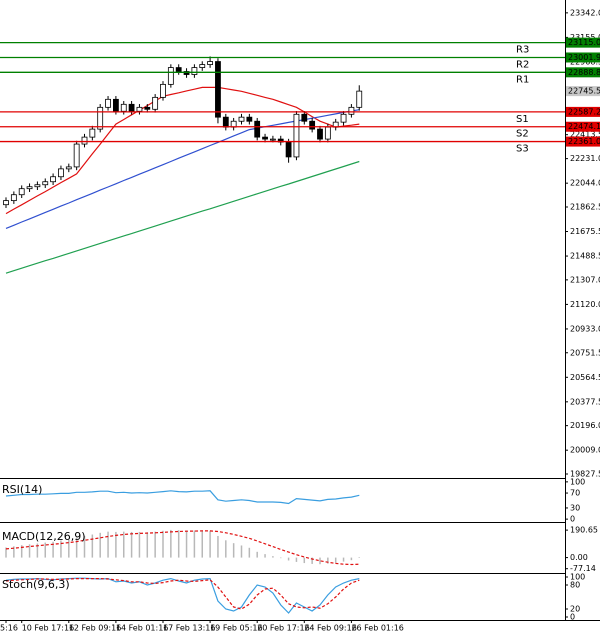 This screenshot has height=633, width=600. I want to click on y-tick-label: 21862.5, so click(585, 206).